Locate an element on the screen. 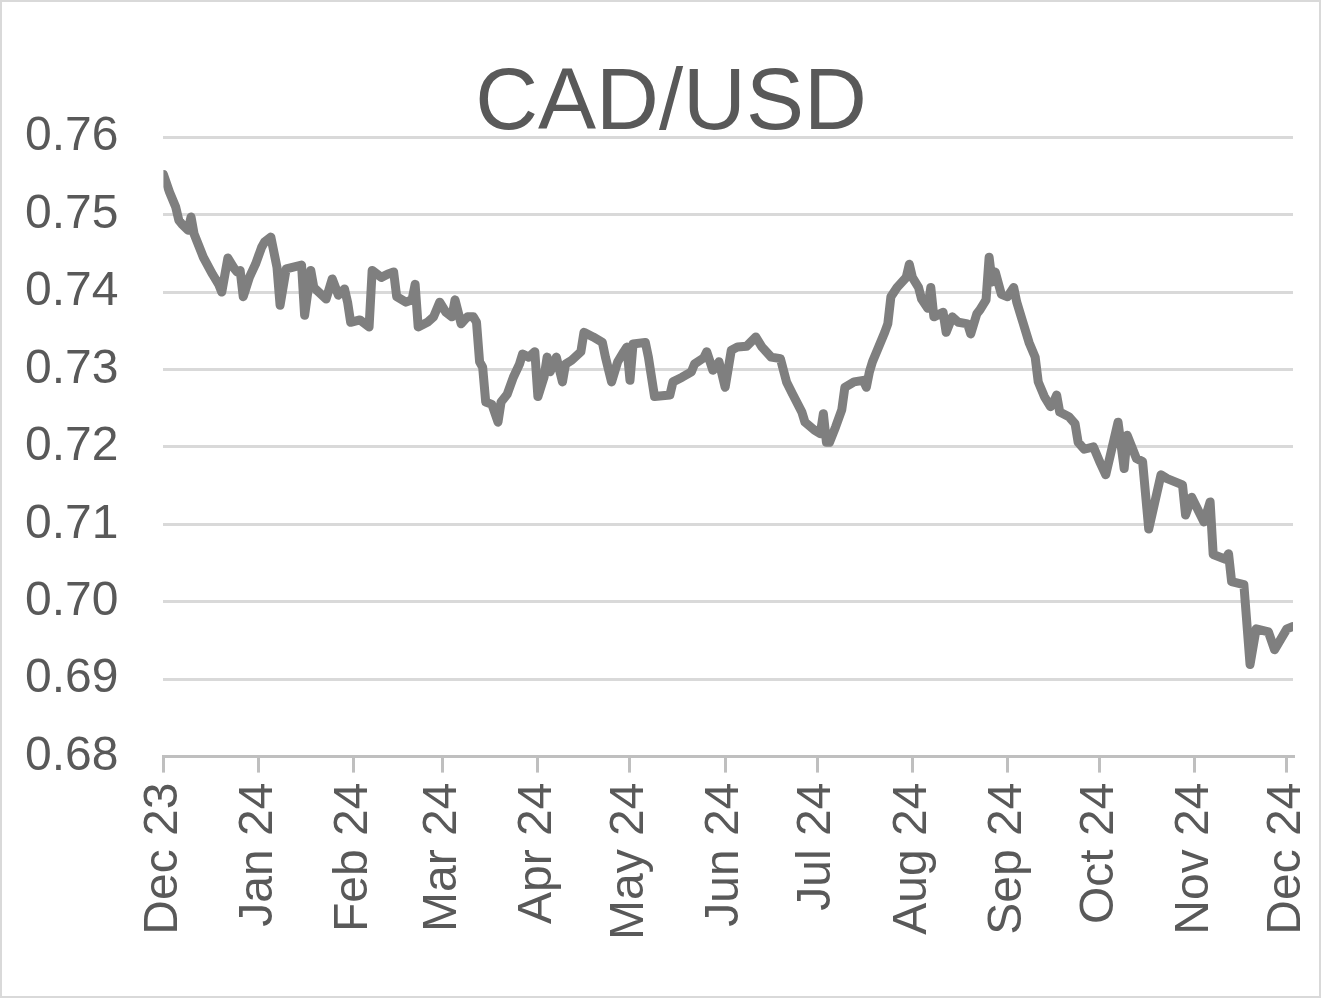 This screenshot has width=1321, height=998. x-tick-label: Jan 24 is located at coordinates (255, 854).